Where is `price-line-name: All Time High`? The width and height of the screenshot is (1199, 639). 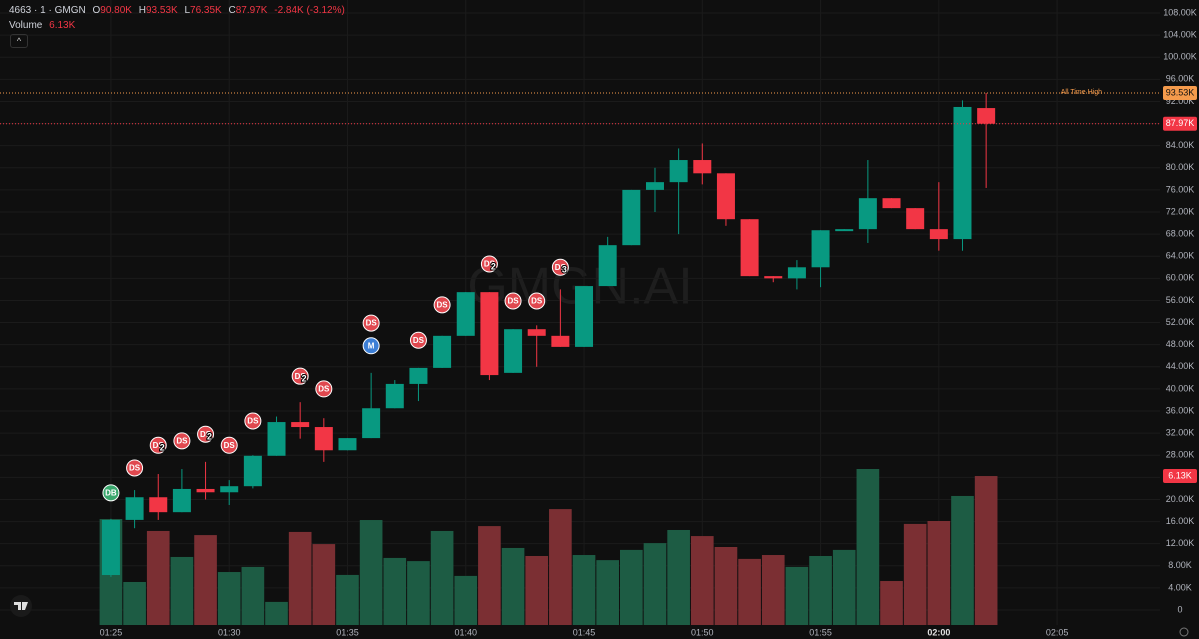 price-line-name: All Time High is located at coordinates (1081, 92).